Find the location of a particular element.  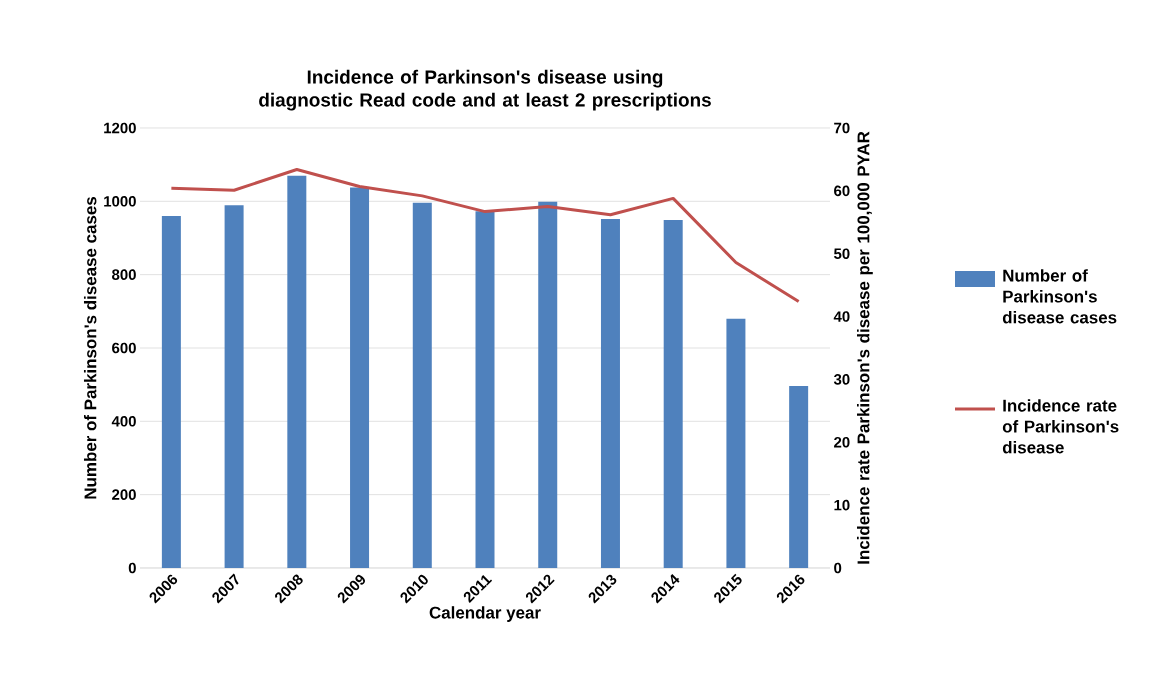

y2-tick-label: 30 is located at coordinates (841, 379).